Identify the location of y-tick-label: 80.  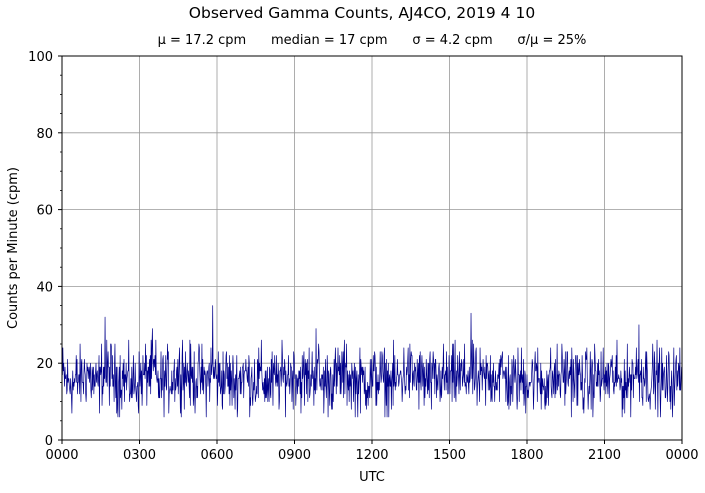
(44, 134).